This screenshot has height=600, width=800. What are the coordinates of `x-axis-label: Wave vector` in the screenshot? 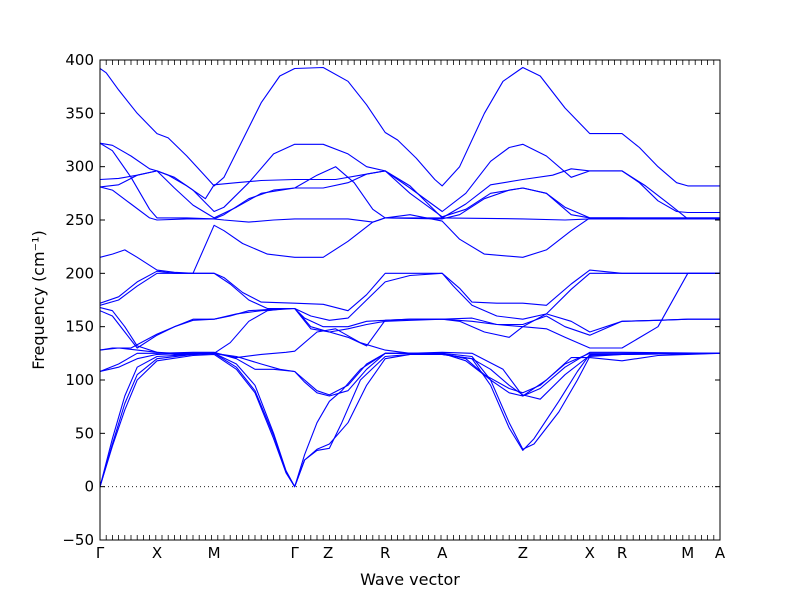 It's located at (410, 579).